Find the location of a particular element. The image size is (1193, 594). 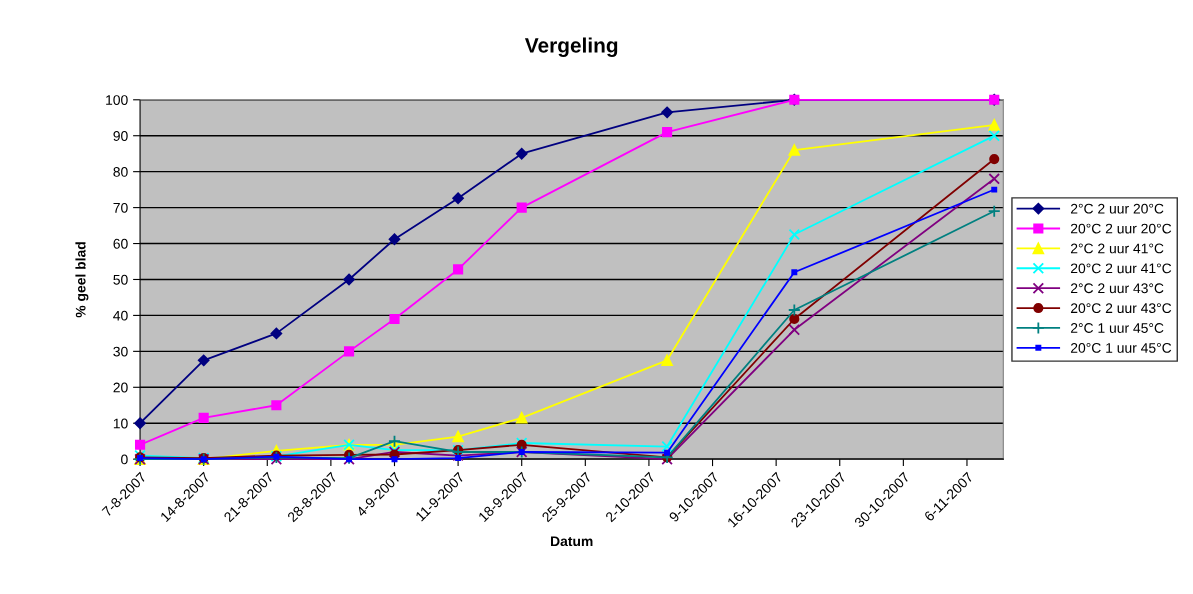

legend-label: 20°C 2 uur 20°C is located at coordinates (1121, 228).